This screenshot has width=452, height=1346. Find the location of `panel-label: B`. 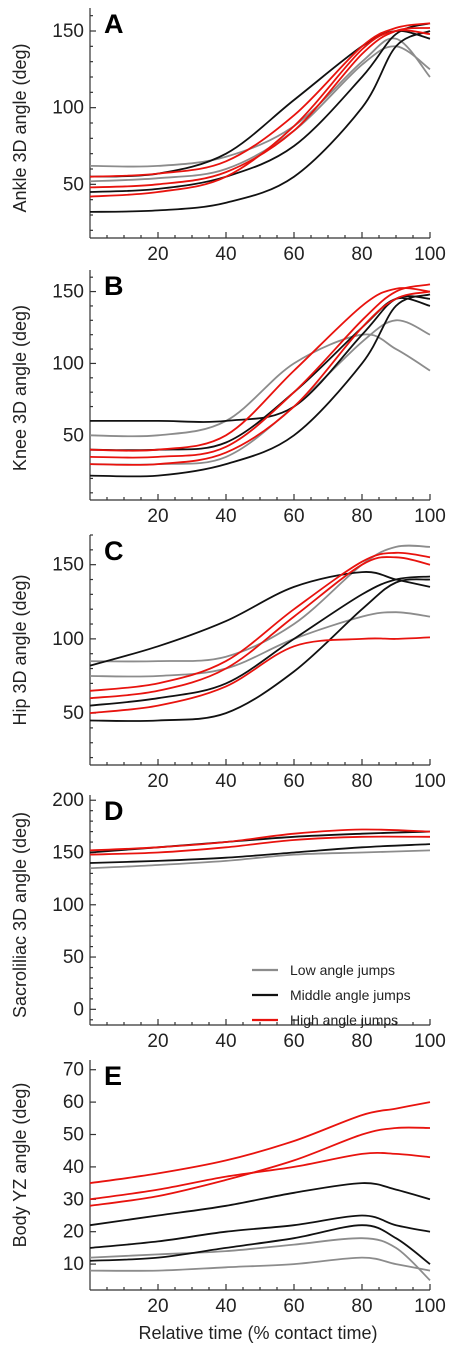

panel-label: B is located at coordinates (114, 286).